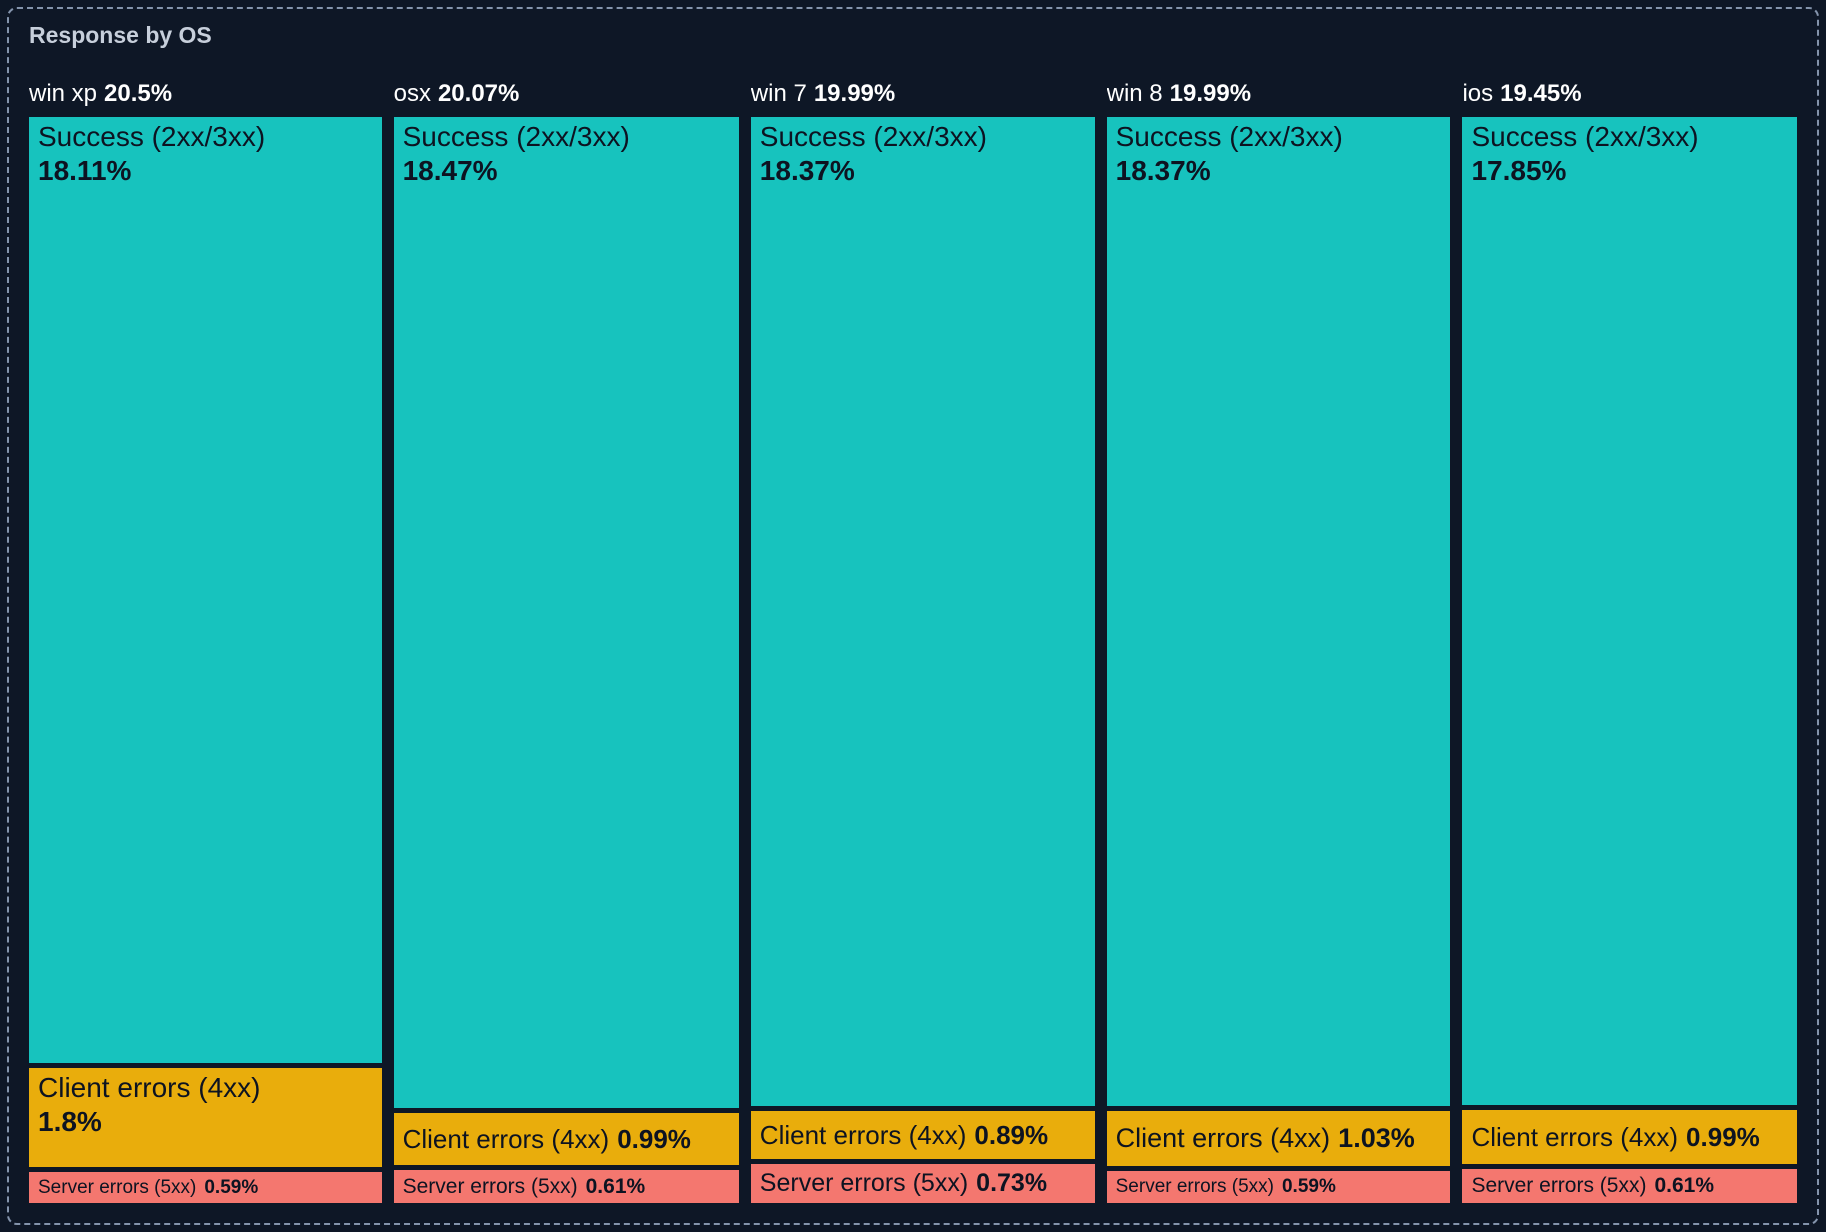  Describe the element at coordinates (1519, 170) in the screenshot. I see `segment-percent: 17.85%` at that location.